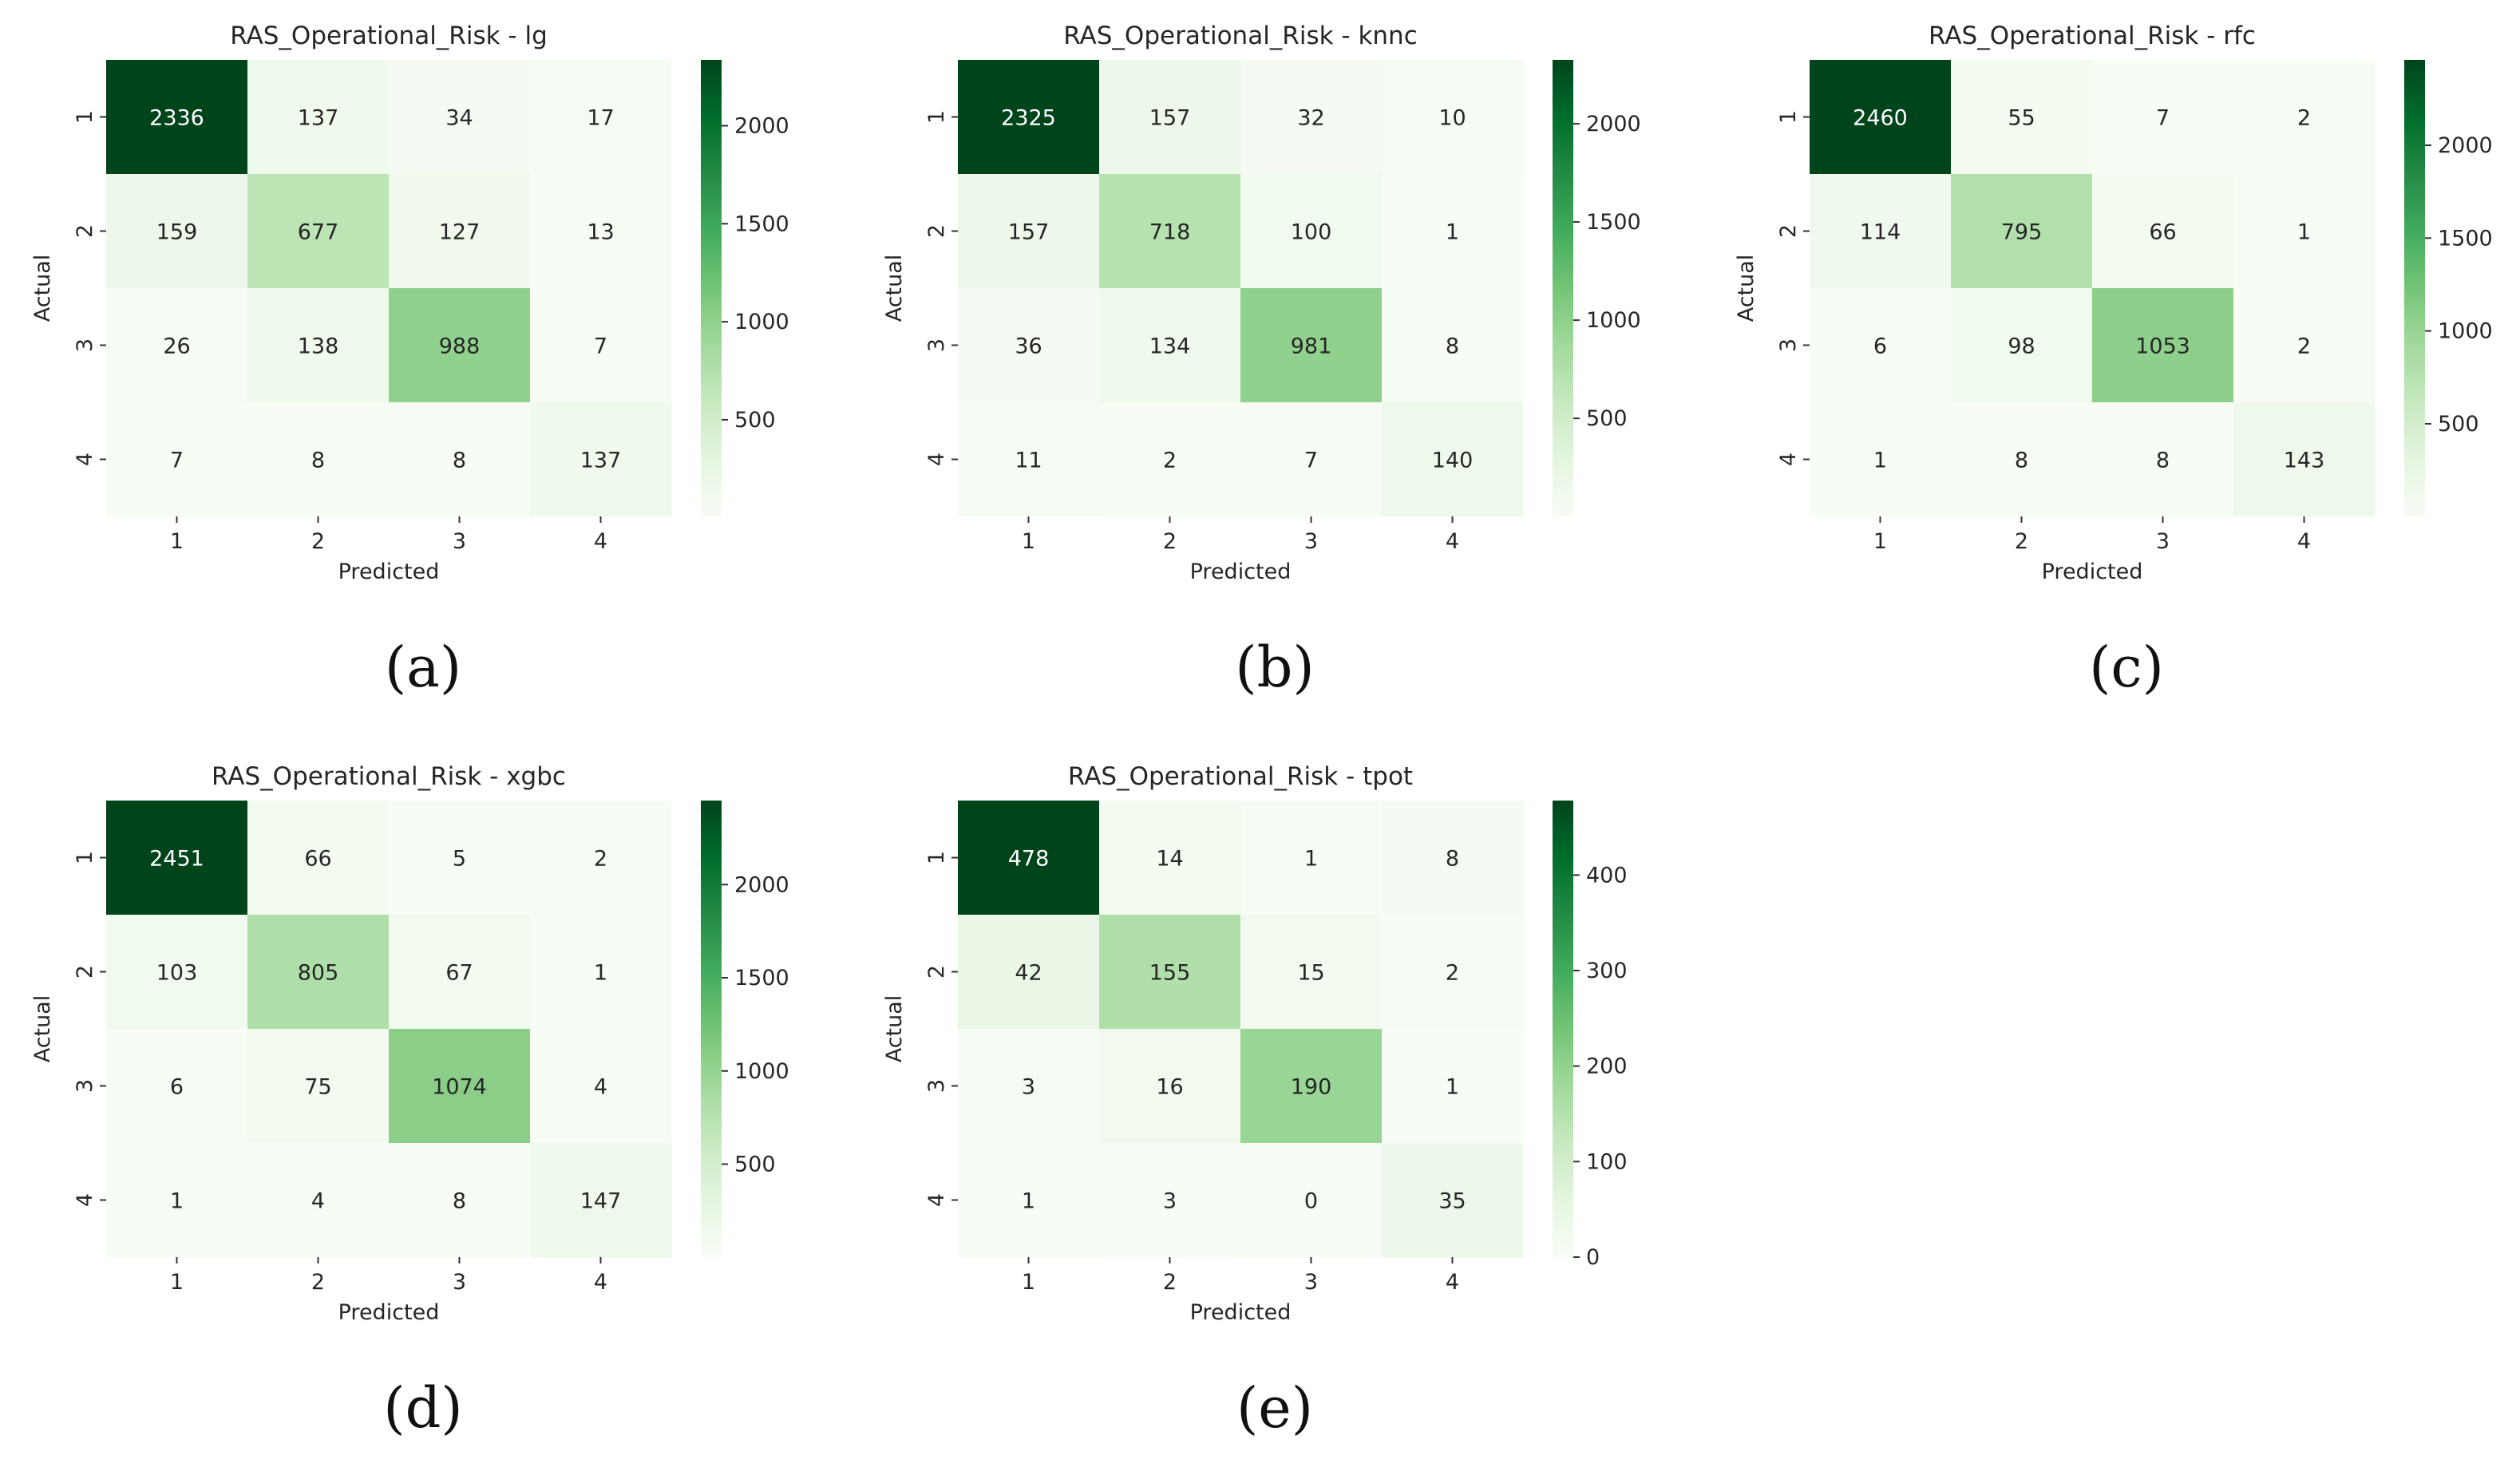 The image size is (2520, 1475). What do you see at coordinates (177, 974) in the screenshot?
I see `cell-value-label: 103` at bounding box center [177, 974].